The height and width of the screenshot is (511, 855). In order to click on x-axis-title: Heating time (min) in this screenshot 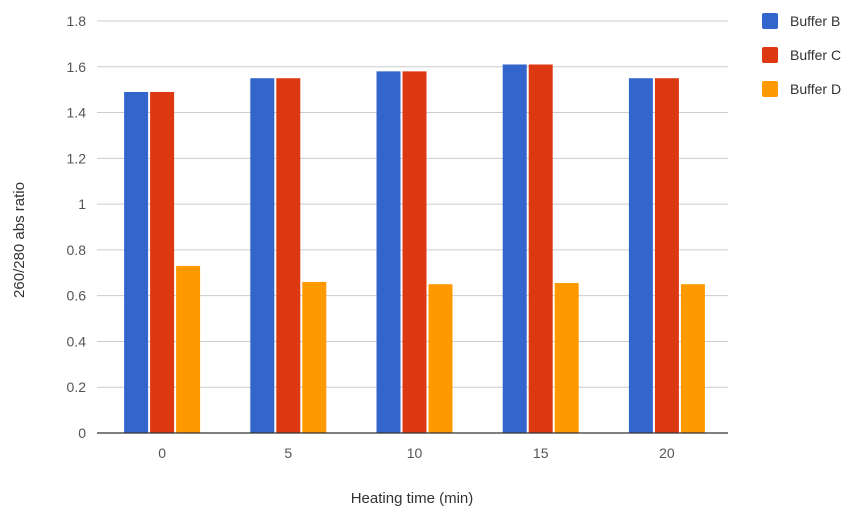, I will do `click(412, 498)`.